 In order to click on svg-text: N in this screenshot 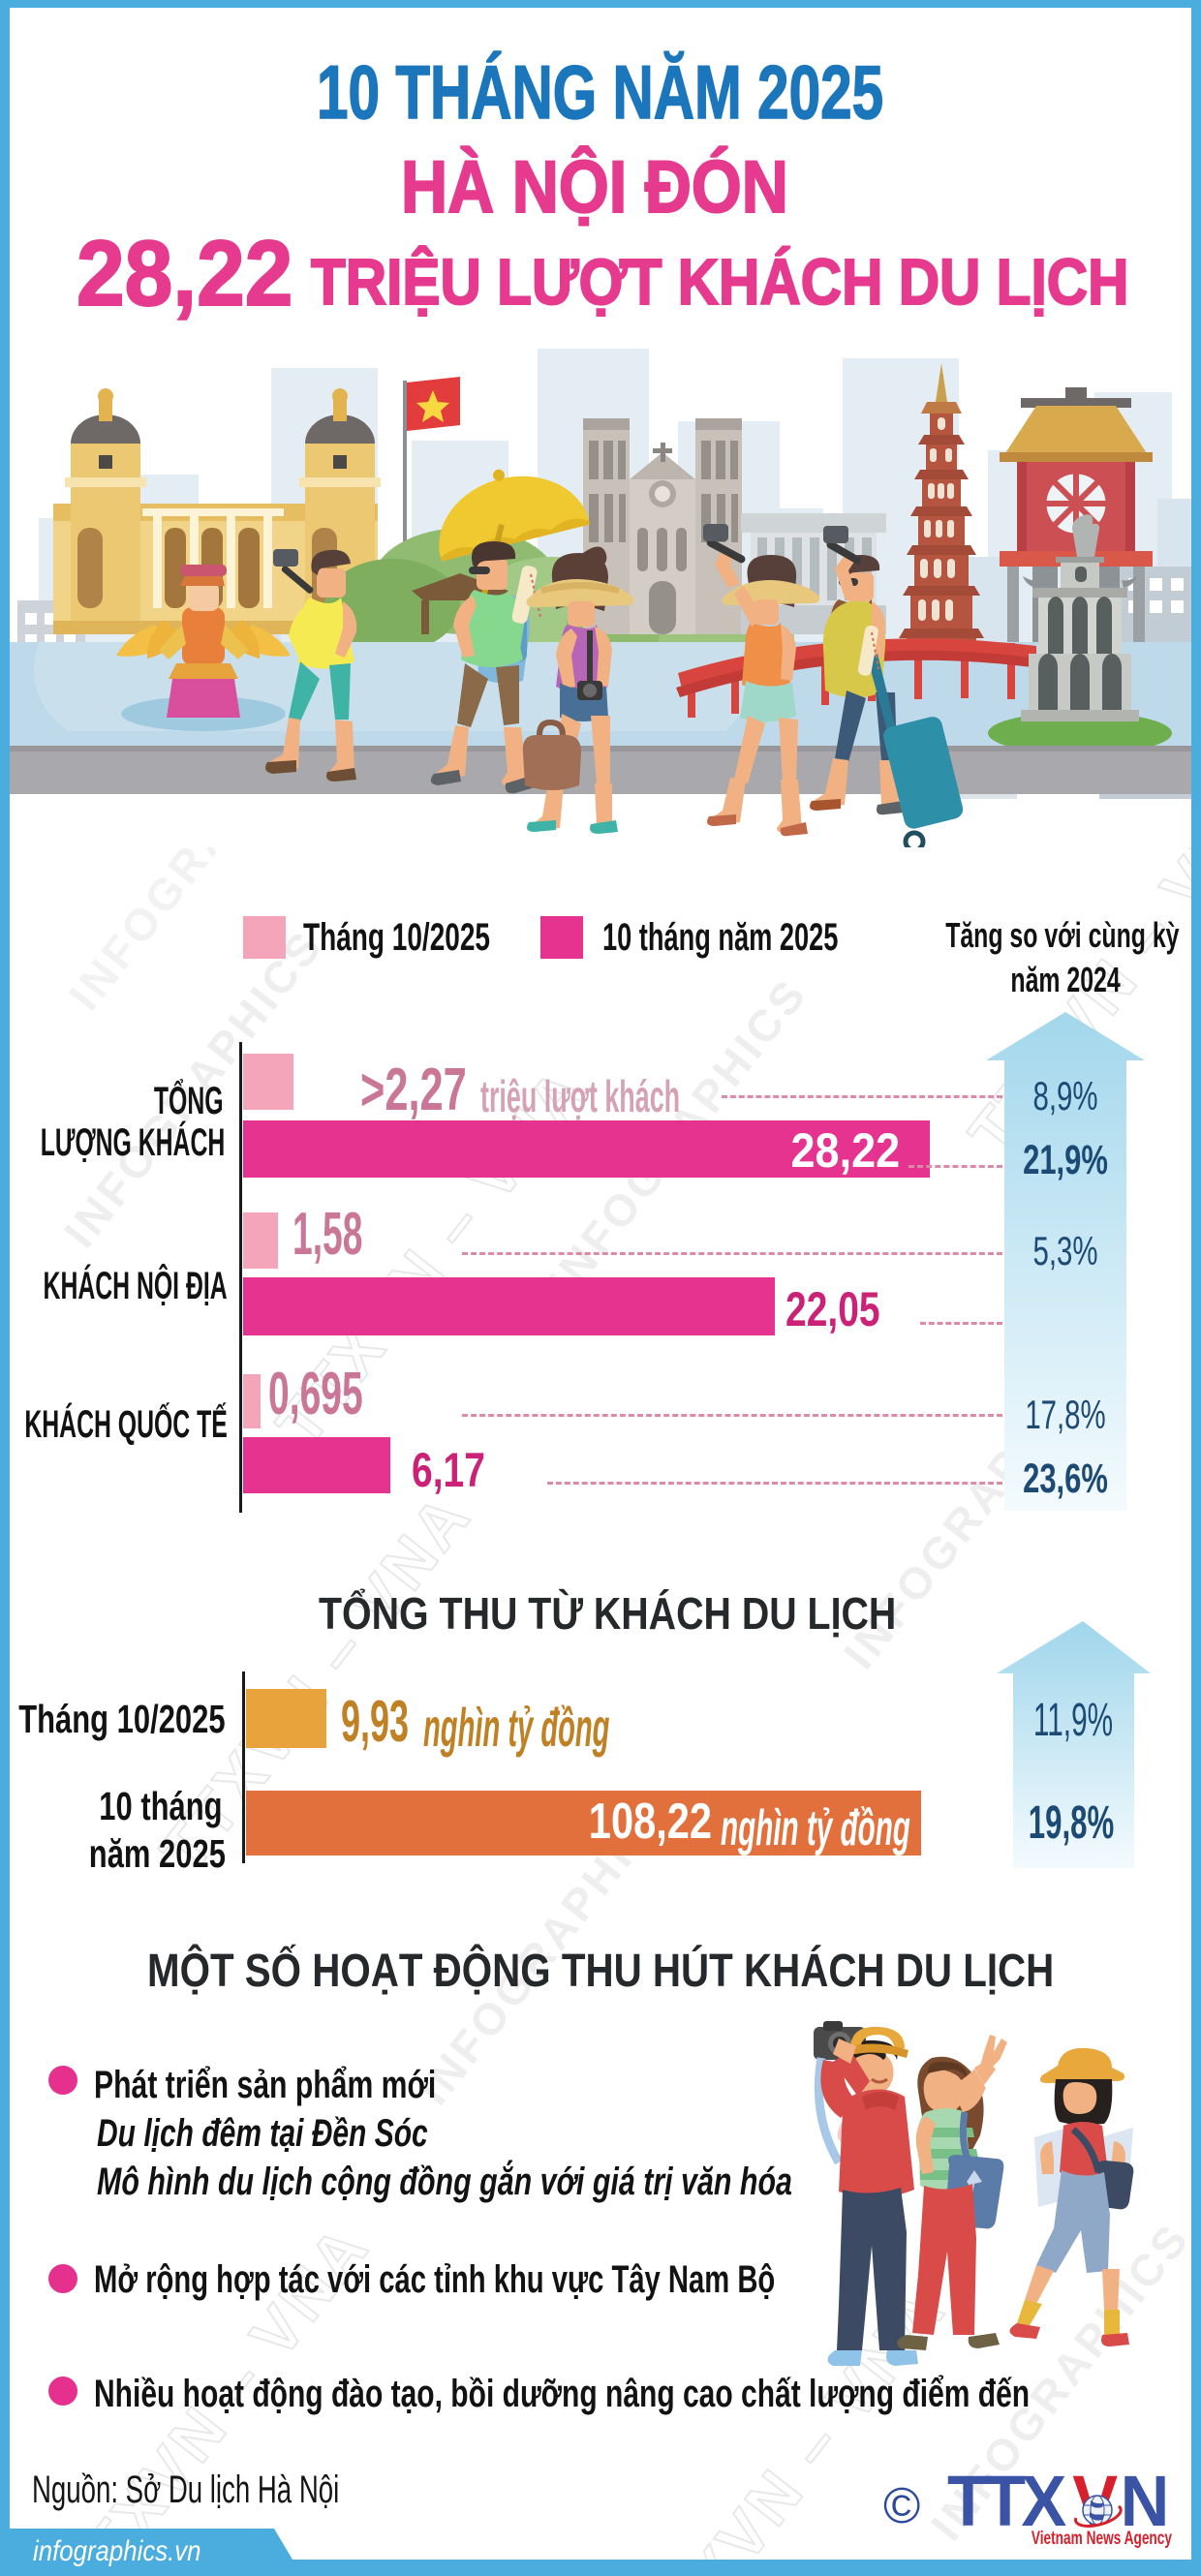, I will do `click(1145, 2505)`.